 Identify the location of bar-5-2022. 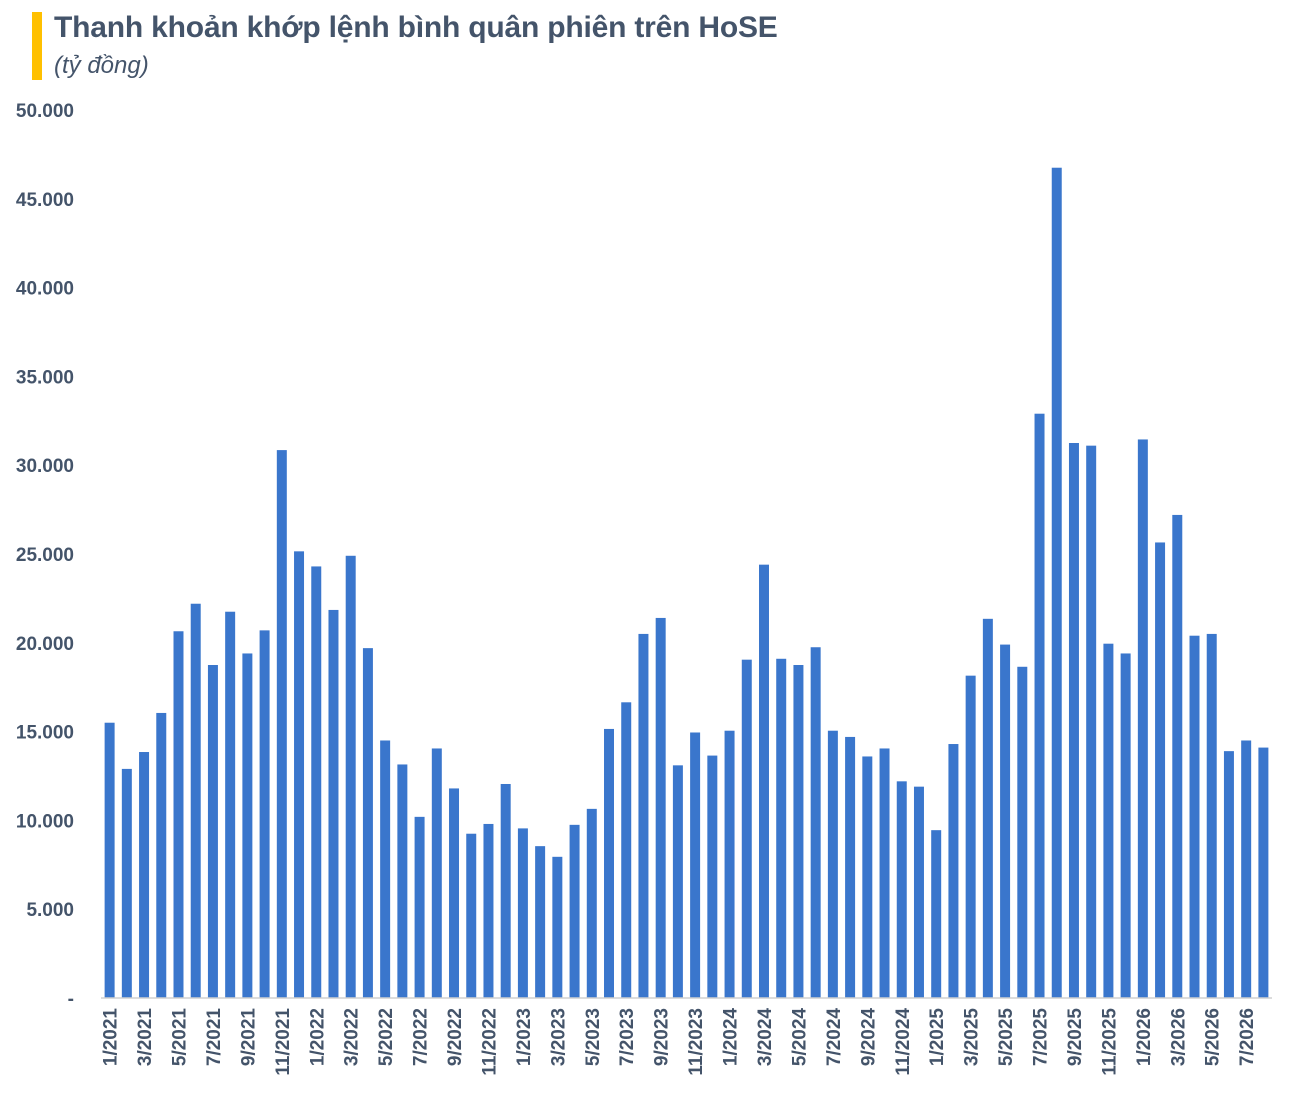
(385, 869).